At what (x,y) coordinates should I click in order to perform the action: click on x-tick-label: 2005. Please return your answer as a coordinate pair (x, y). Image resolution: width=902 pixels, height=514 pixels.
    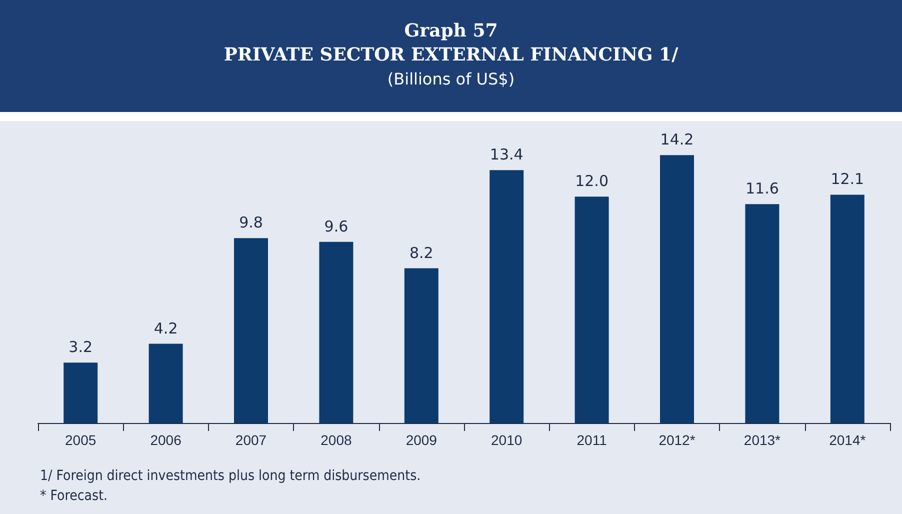
    Looking at the image, I should click on (80, 440).